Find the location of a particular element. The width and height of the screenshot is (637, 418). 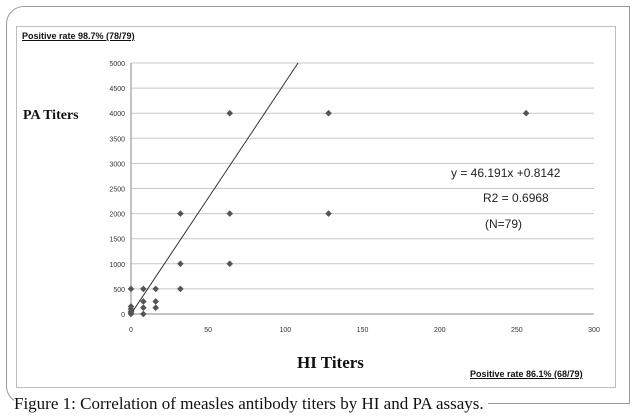

y-tick-label: 500 is located at coordinates (119, 290).